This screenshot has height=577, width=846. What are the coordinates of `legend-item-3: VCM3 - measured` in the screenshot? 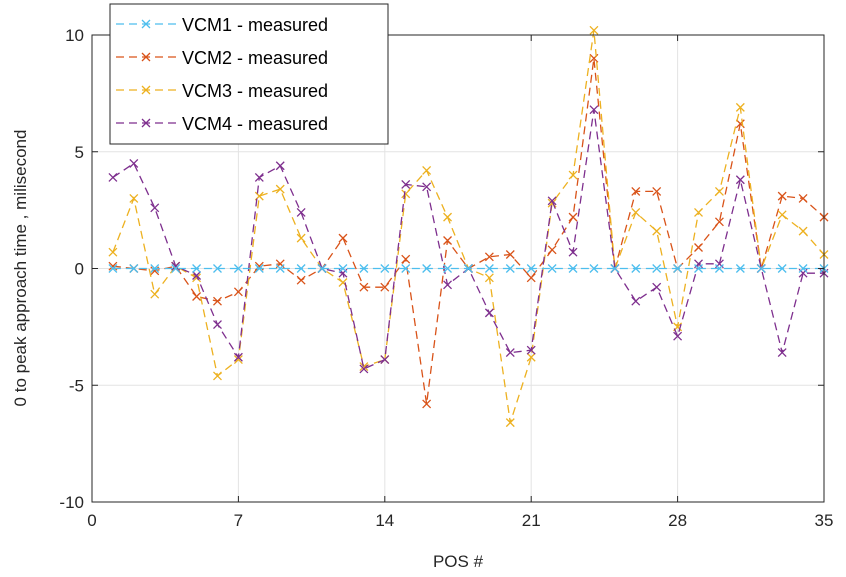 It's located at (222, 91).